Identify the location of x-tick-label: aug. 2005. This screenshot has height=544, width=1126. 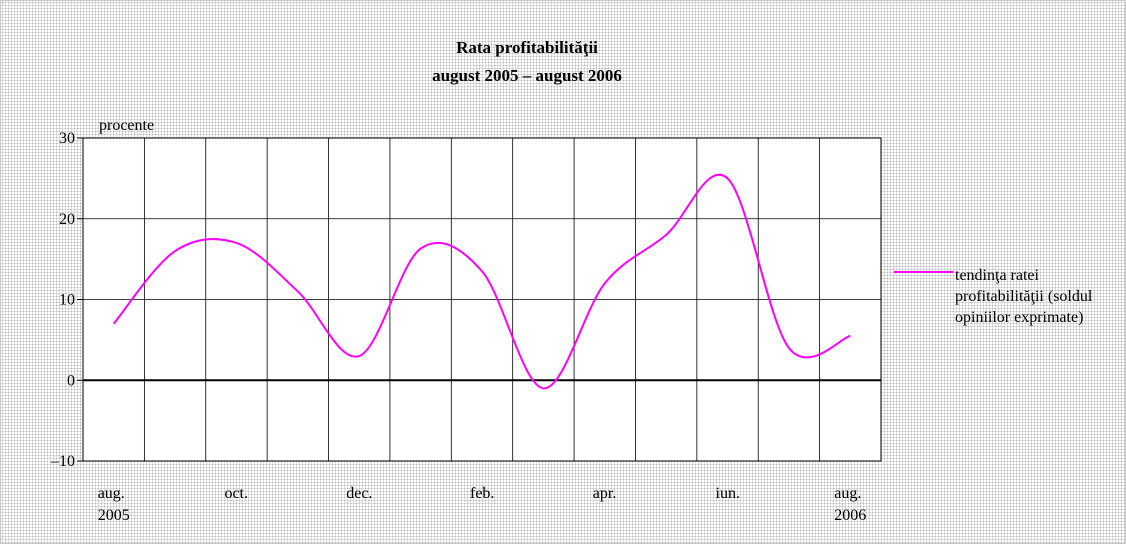
(113, 504).